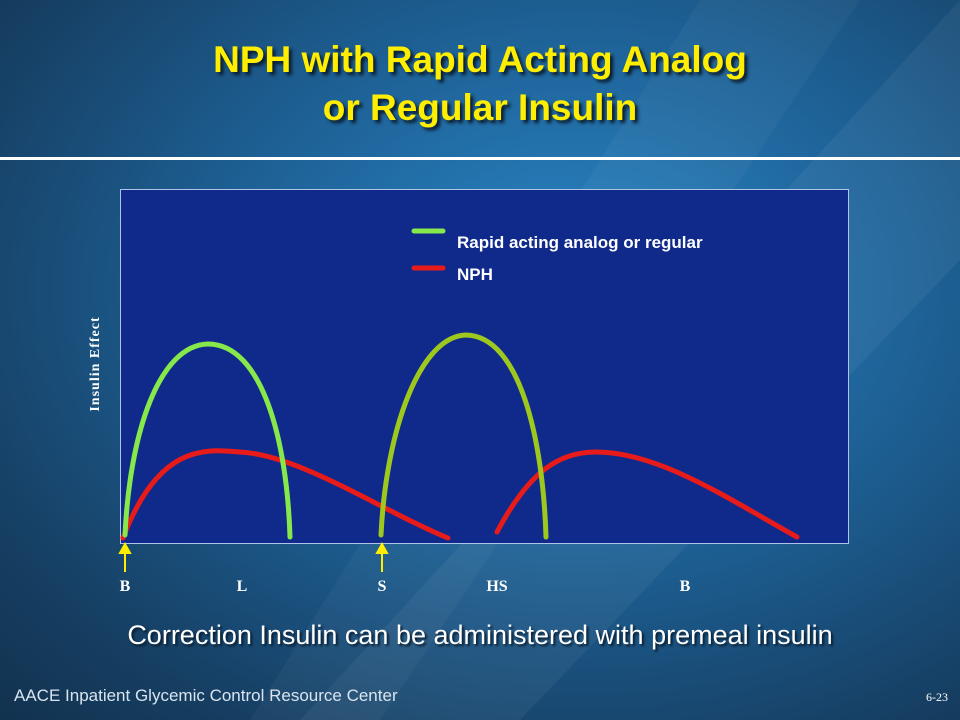 Image resolution: width=960 pixels, height=720 pixels. What do you see at coordinates (475, 274) in the screenshot?
I see `legend-label-nph: NPH` at bounding box center [475, 274].